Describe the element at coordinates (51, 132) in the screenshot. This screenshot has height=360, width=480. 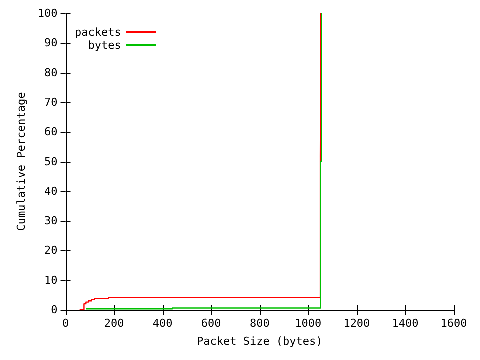
I see `y-tick-label: 60` at that location.